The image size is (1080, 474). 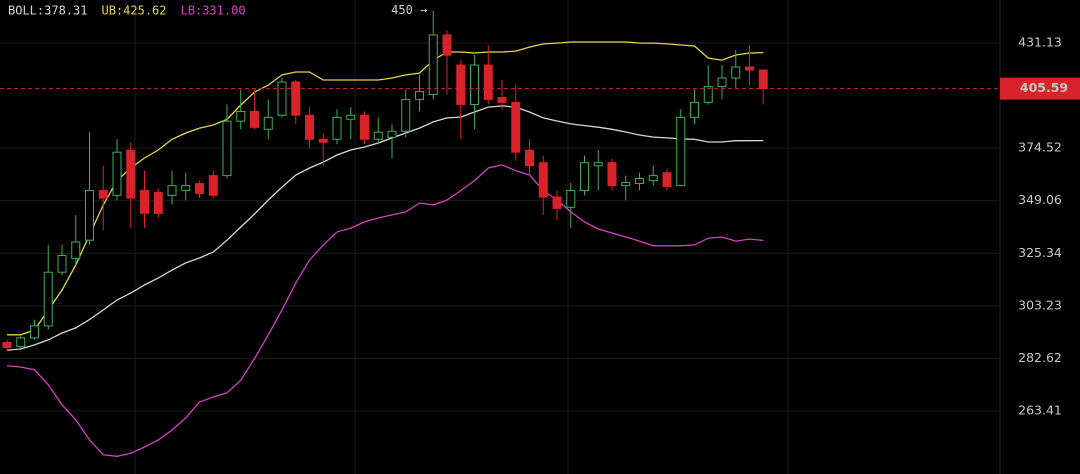 I want to click on annotation: 450 →, so click(x=409, y=10).